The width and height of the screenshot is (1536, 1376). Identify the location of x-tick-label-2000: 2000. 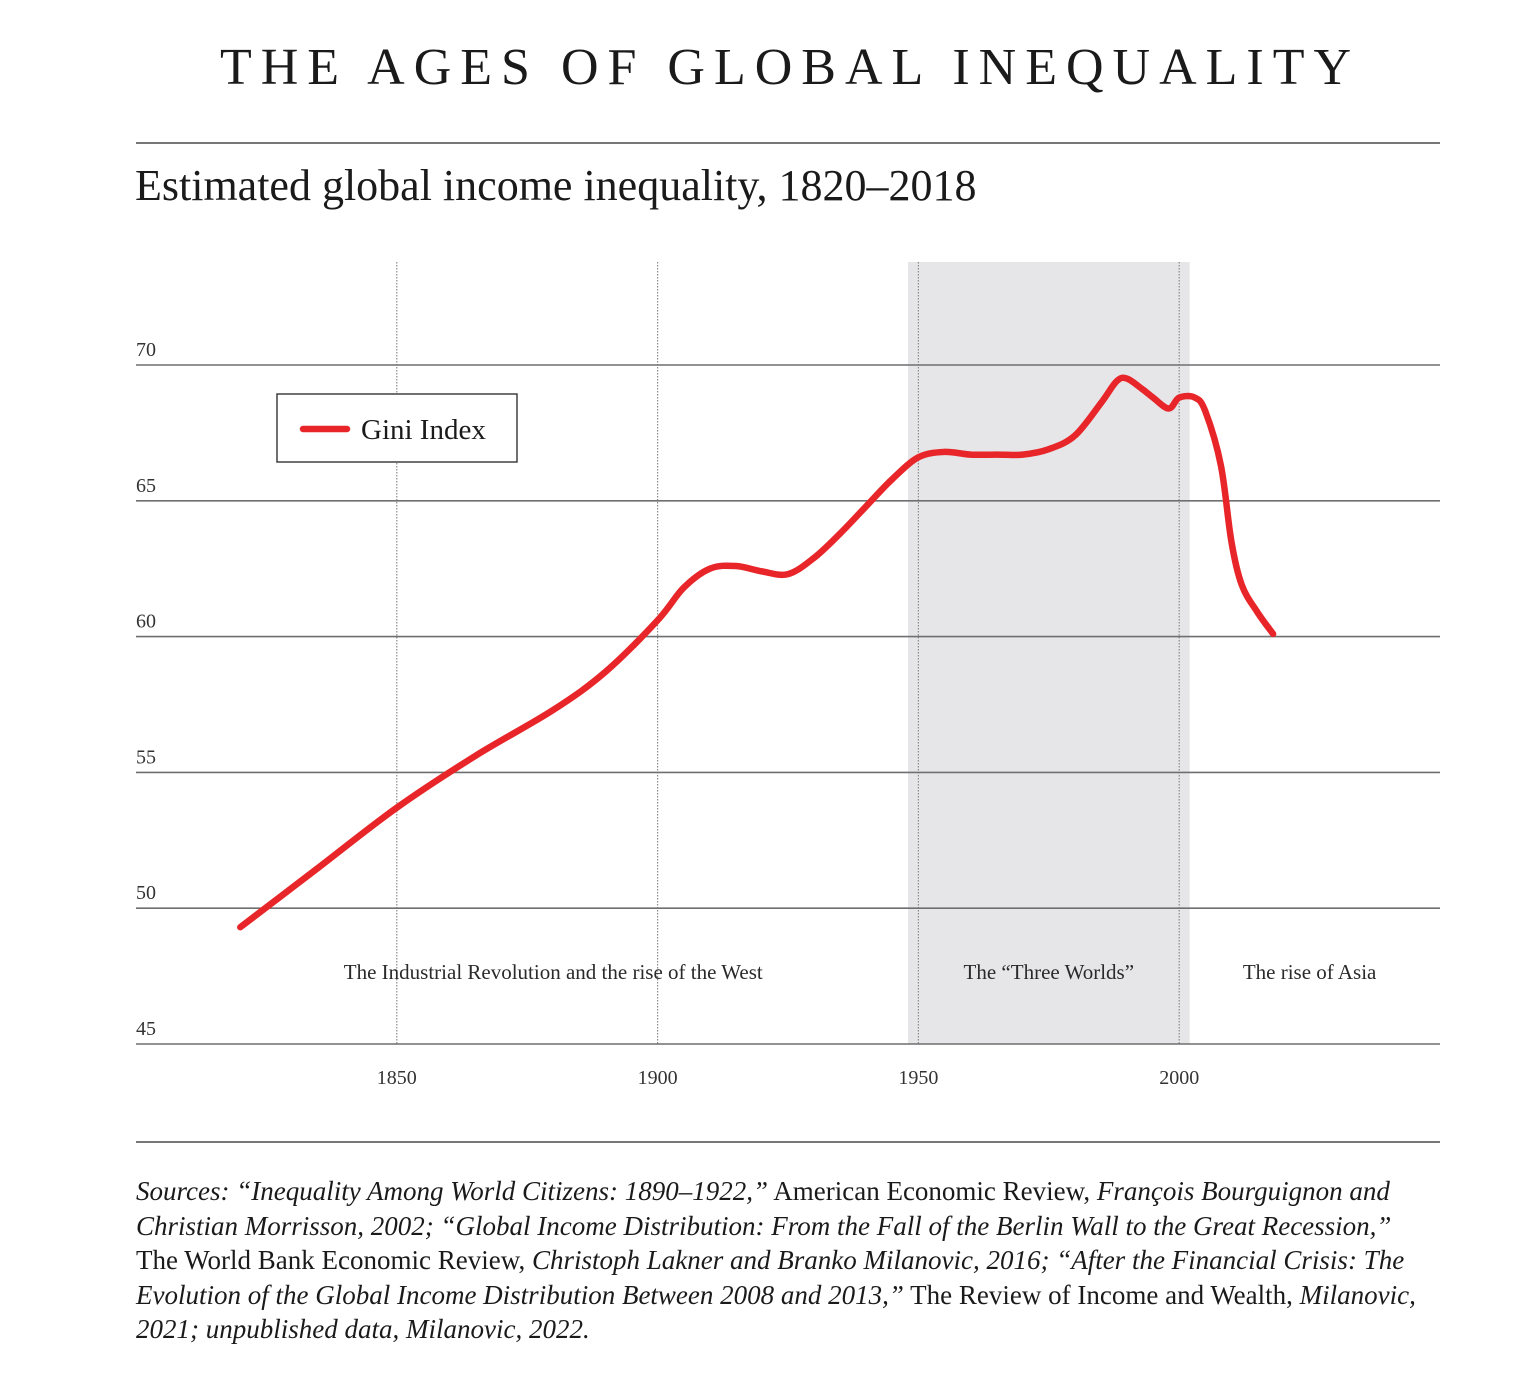
(1179, 1078).